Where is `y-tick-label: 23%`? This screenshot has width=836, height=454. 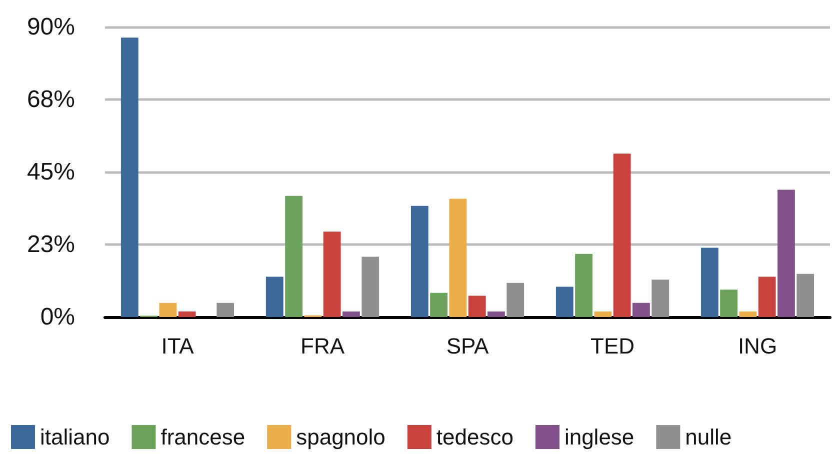 y-tick-label: 23% is located at coordinates (50, 244).